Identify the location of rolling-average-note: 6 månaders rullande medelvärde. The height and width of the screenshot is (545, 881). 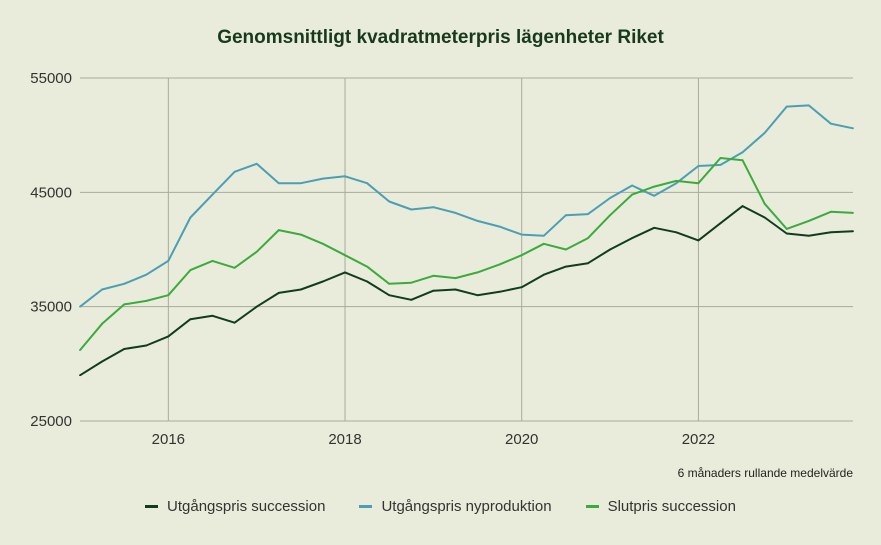
(765, 473).